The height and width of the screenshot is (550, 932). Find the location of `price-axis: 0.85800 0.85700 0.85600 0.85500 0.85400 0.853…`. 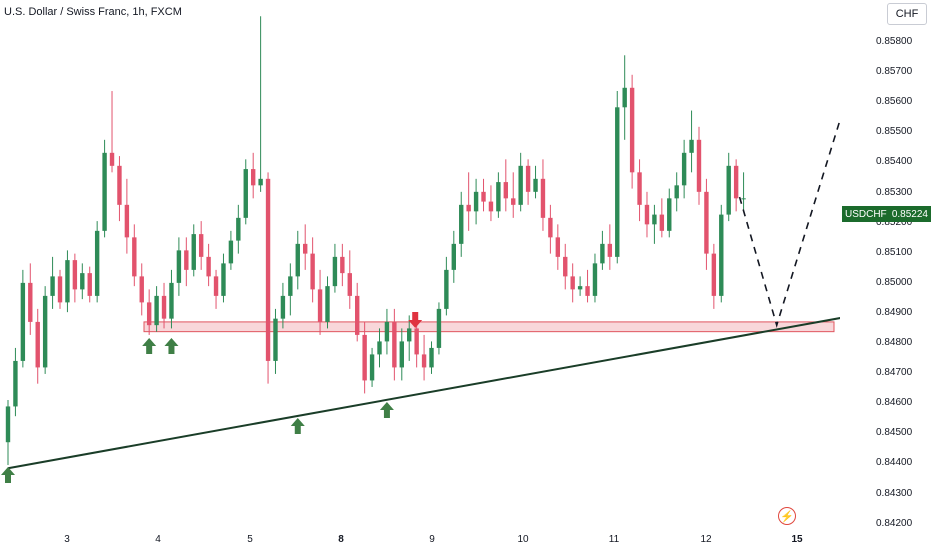

price-axis: 0.85800 0.85700 0.85600 0.85500 0.85400 0.853… is located at coordinates (886, 265).